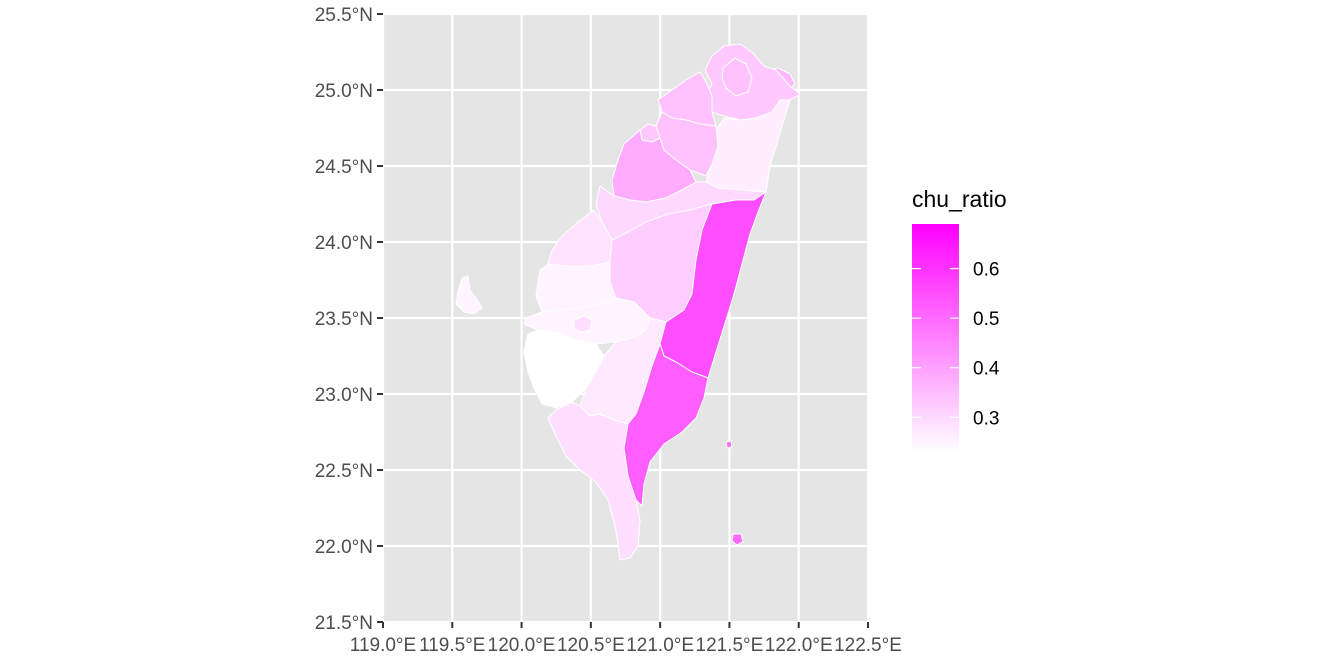 This screenshot has height=672, width=1344. I want to click on y-tick-label-3: 23.0°N, so click(344, 395).